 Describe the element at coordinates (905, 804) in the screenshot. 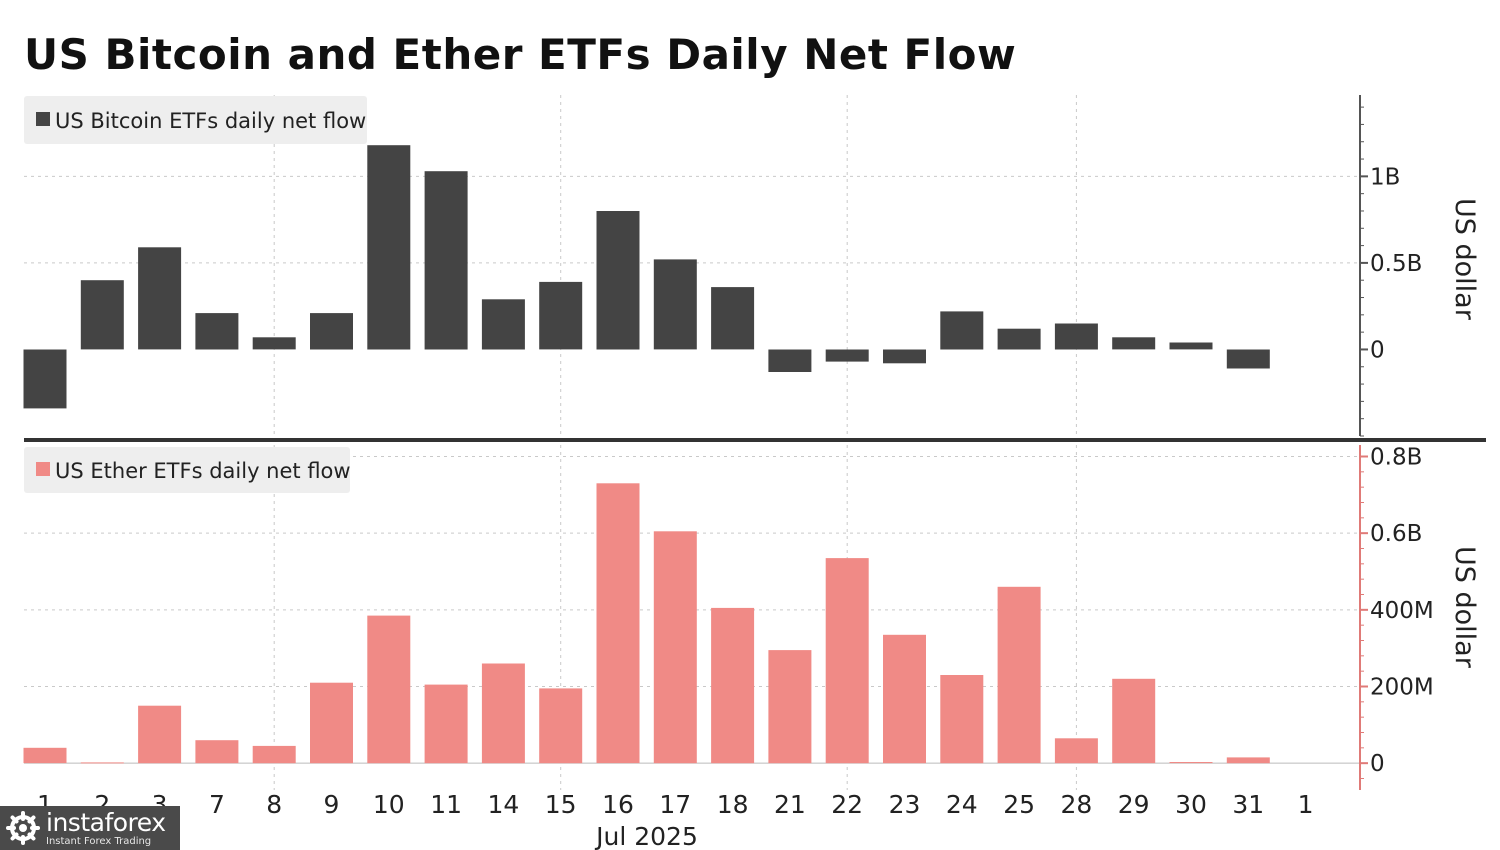

I see `x-tick-label: 23` at that location.